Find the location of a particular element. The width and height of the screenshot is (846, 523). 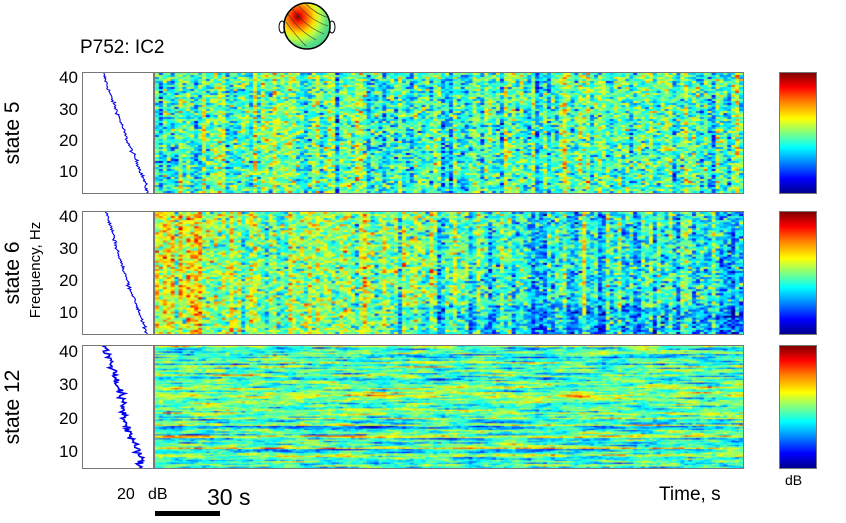

y-axis-label: Frequency, Hz is located at coordinates (35, 270).